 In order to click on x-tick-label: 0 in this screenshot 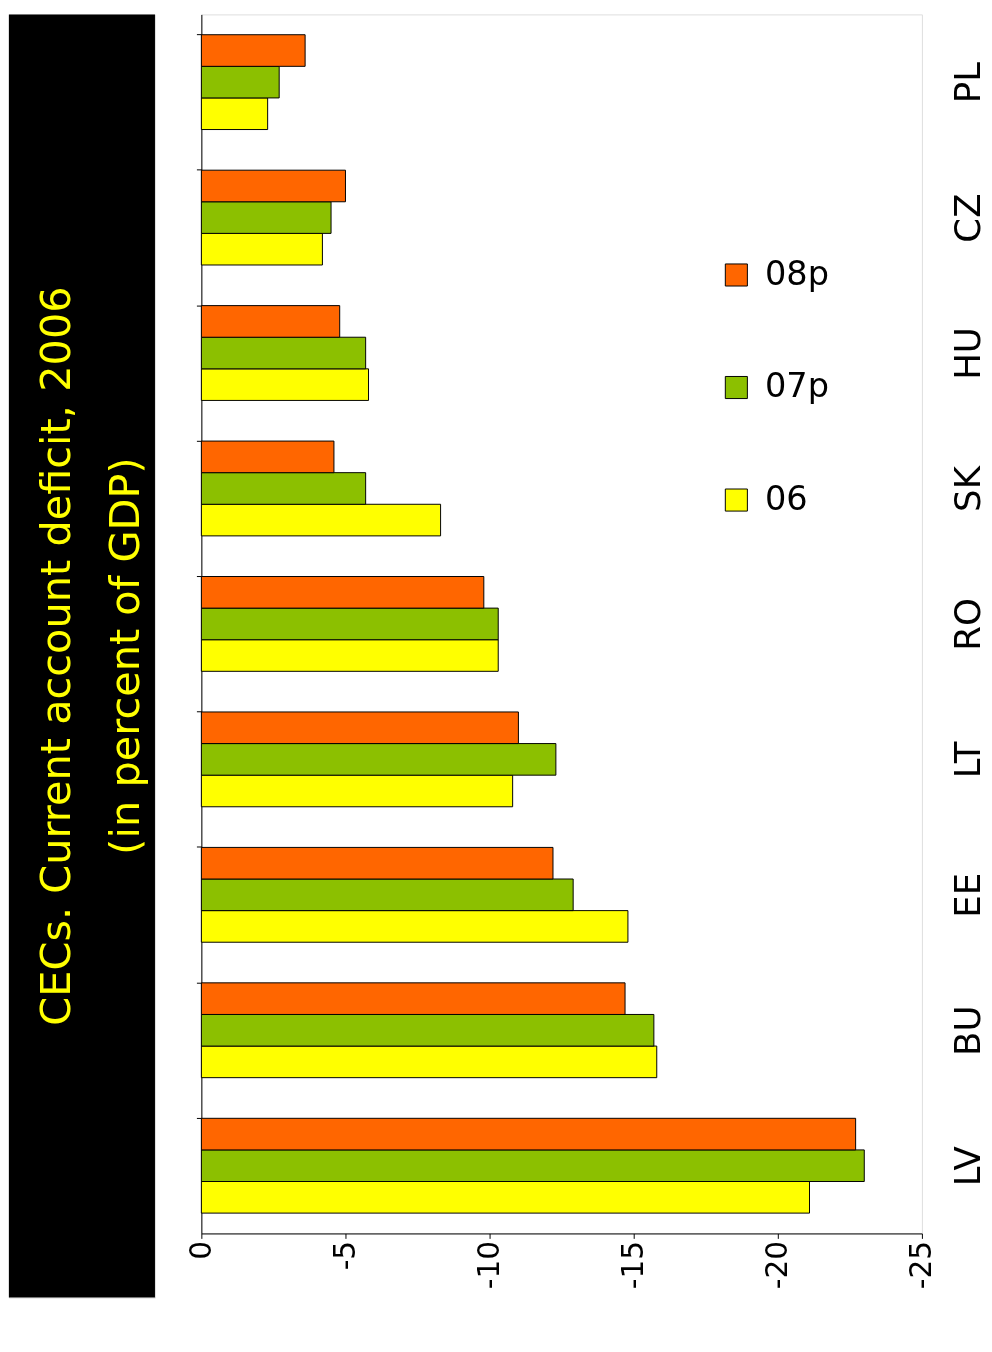, I will do `click(200, 1250)`.